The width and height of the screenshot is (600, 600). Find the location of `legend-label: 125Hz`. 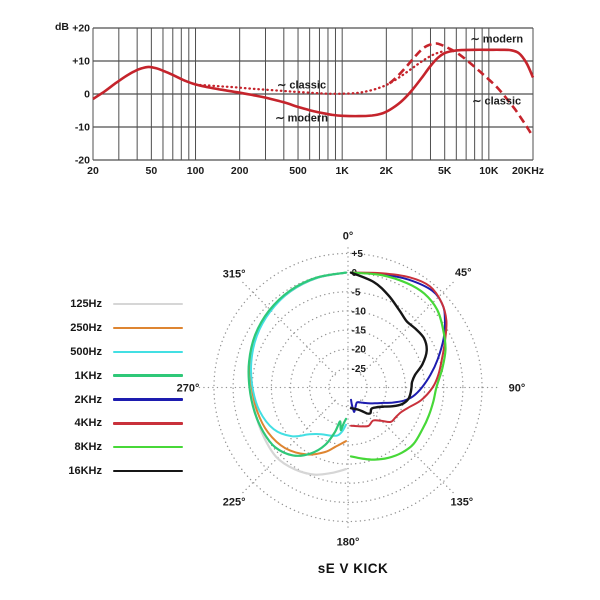

legend-label: 125Hz is located at coordinates (86, 303).